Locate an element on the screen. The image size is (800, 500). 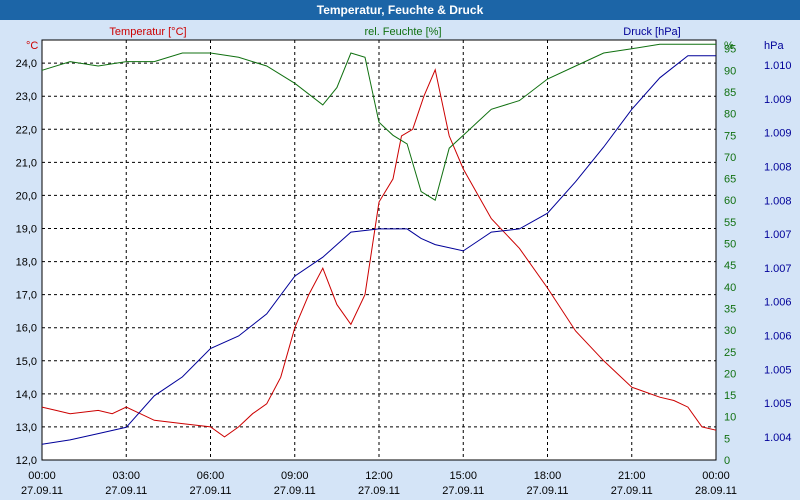
x-tick-time: 09:00 is located at coordinates (295, 476).